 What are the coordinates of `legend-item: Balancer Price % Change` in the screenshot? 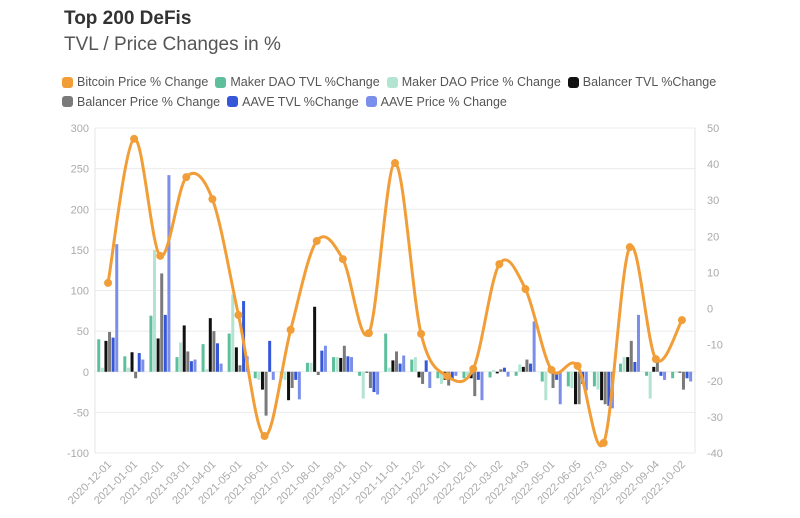 It's located at (141, 102).